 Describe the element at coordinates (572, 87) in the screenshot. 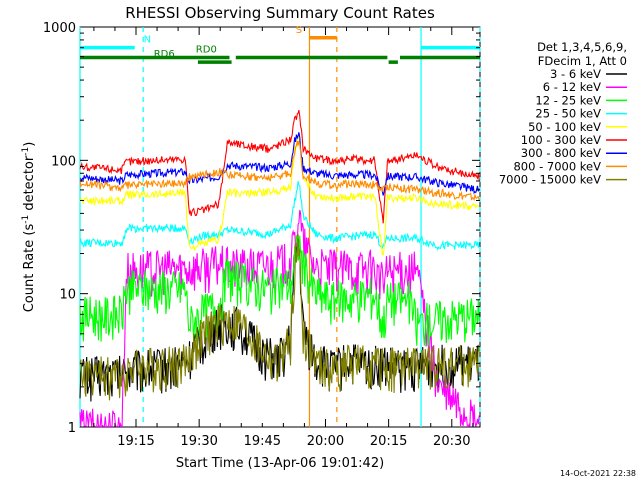

I see `legend-label-1: 6 - 12 keV` at that location.